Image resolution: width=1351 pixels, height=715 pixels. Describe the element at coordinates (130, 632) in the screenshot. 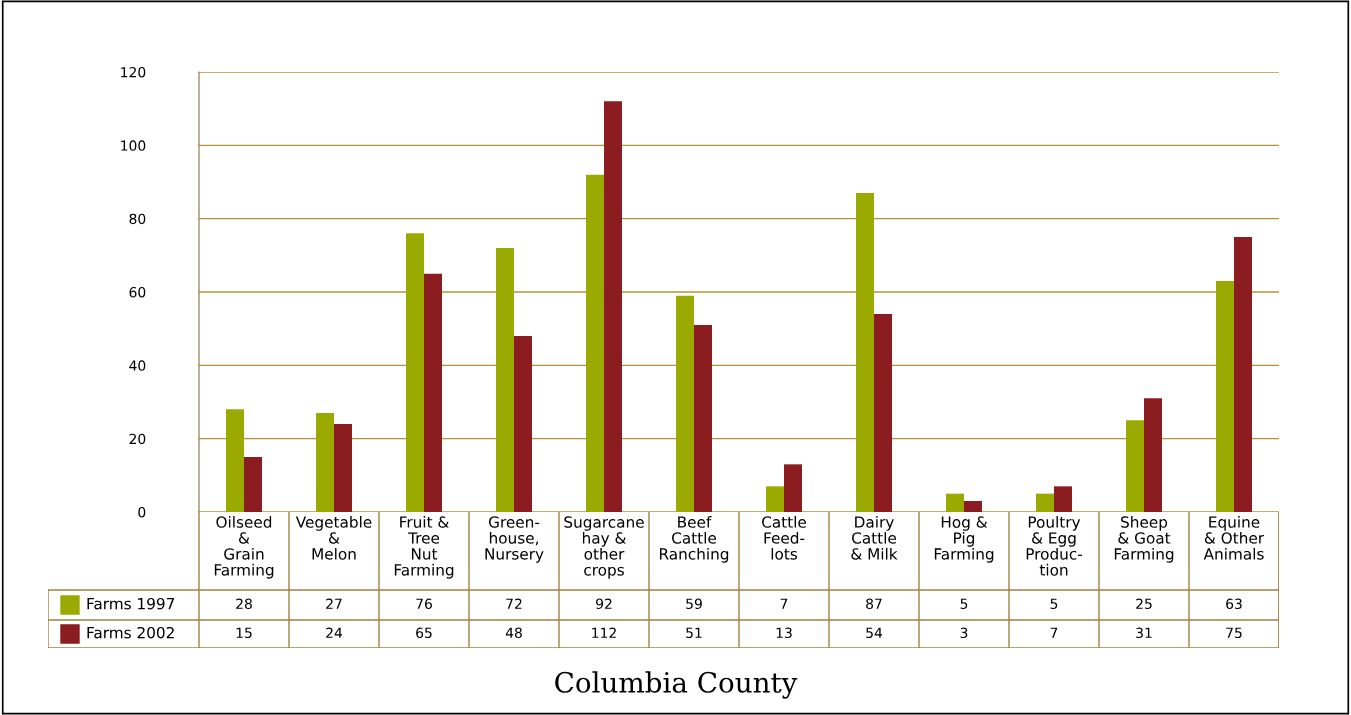

I see `legend-label: Farms 2002` at that location.